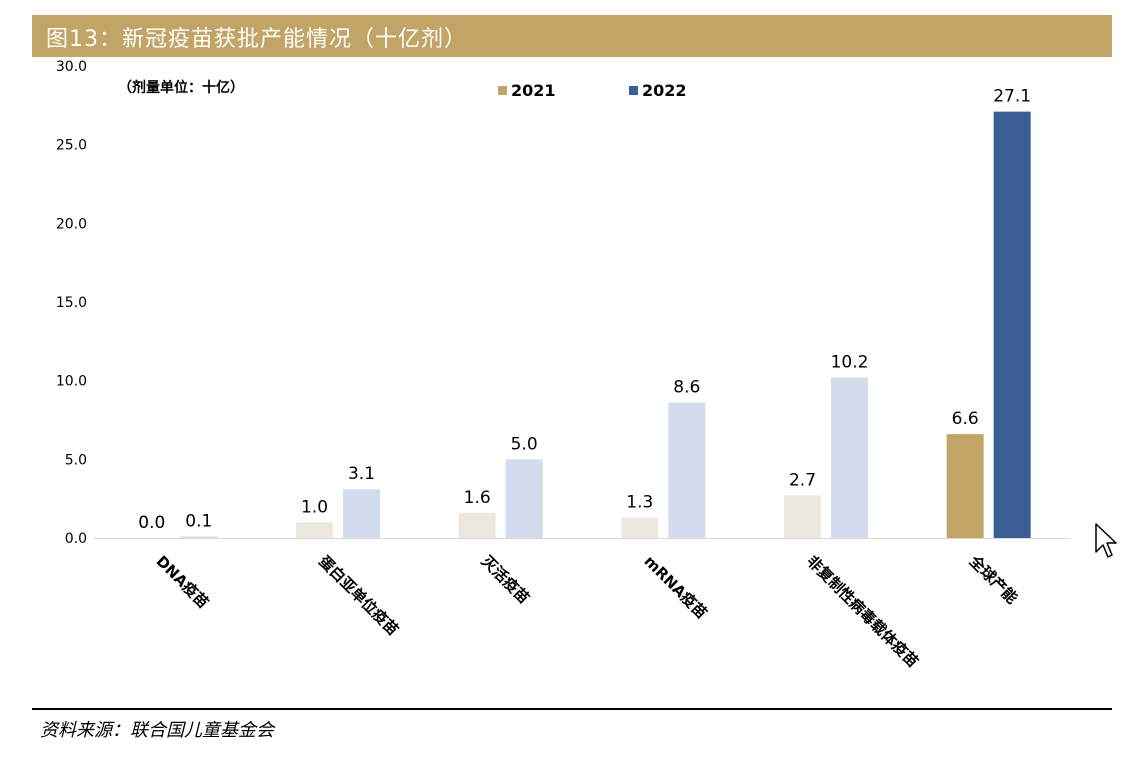 The width and height of the screenshot is (1140, 764). I want to click on data-label-2022-3: 5.0, so click(524, 444).